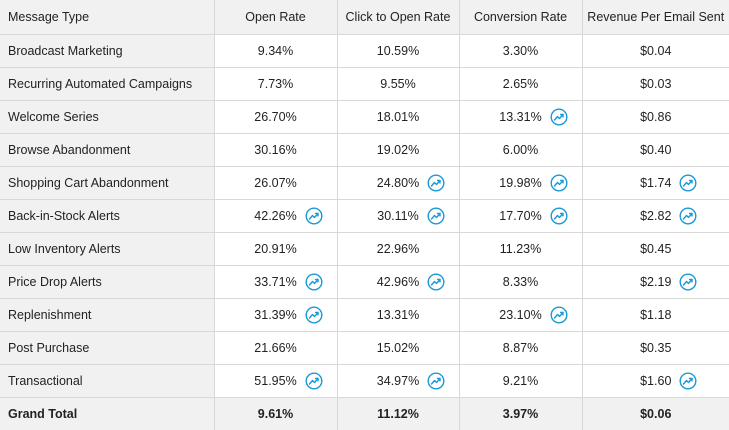 This screenshot has width=729, height=430. I want to click on cell-value: 9.21%, so click(520, 381).